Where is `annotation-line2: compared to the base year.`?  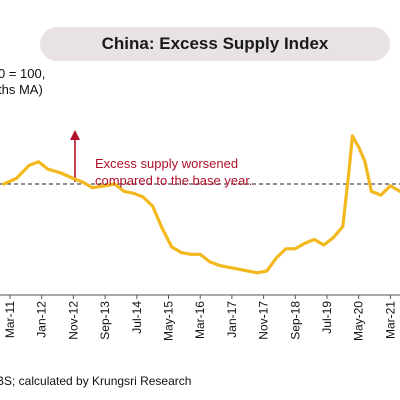 annotation-line2: compared to the base year. is located at coordinates (174, 180).